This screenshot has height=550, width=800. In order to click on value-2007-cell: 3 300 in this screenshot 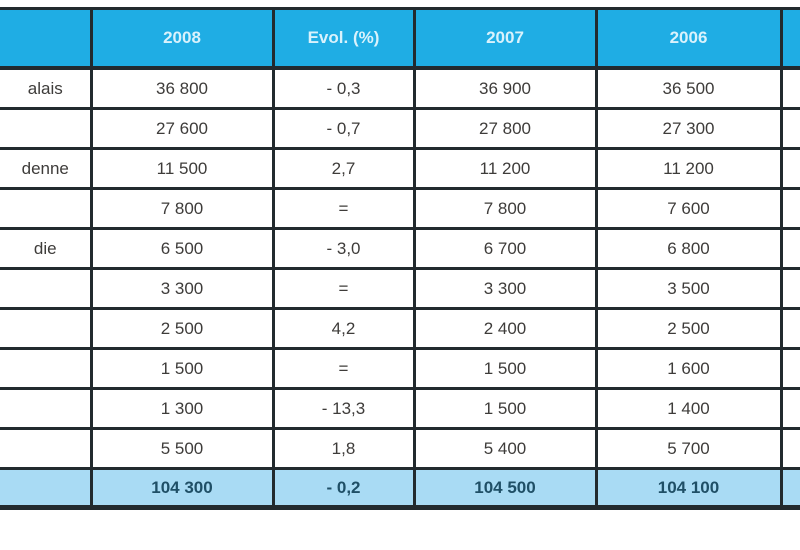, I will do `click(505, 288)`.